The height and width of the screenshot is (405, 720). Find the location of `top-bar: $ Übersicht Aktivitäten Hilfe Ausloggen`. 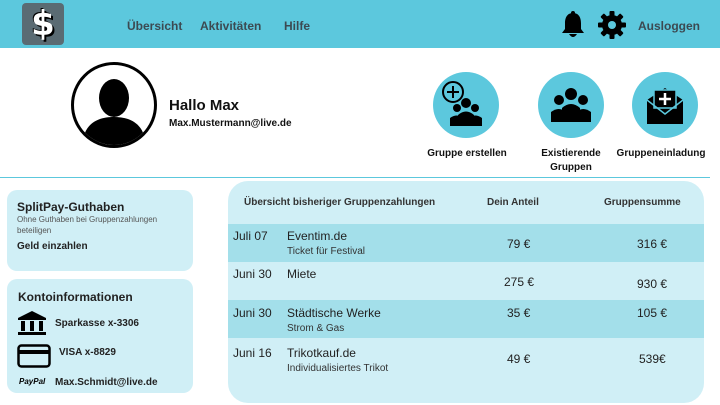

top-bar: $ Übersicht Aktivitäten Hilfe Ausloggen is located at coordinates (360, 24).